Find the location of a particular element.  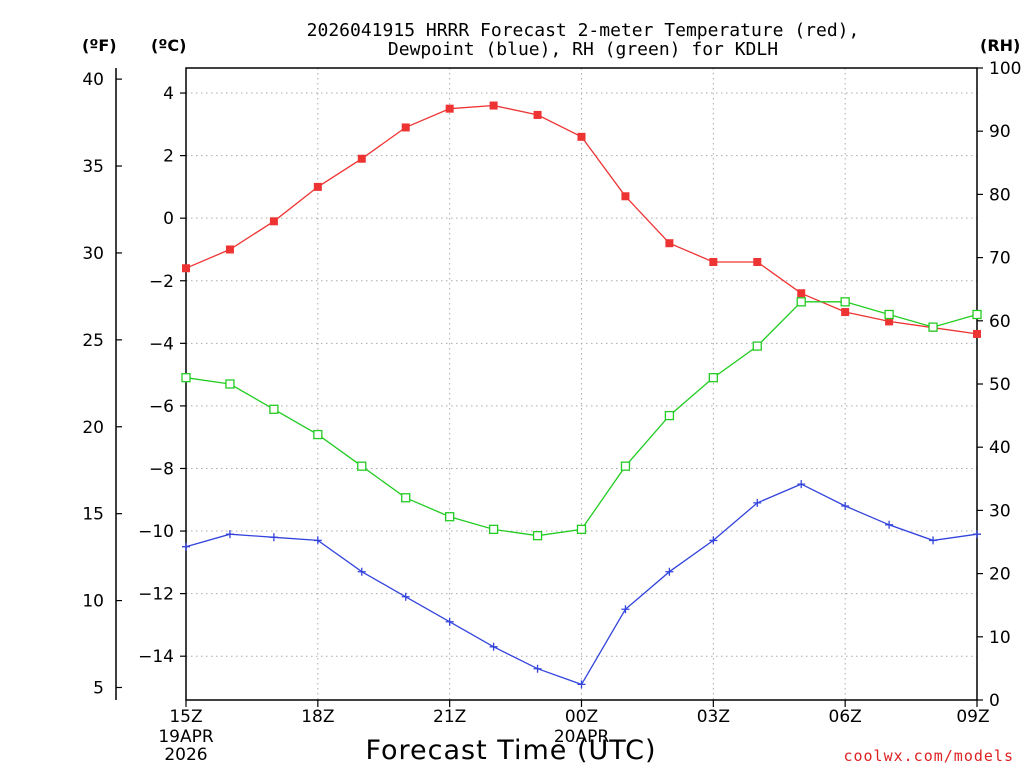

rh-tick-label: 30 is located at coordinates (1000, 511).